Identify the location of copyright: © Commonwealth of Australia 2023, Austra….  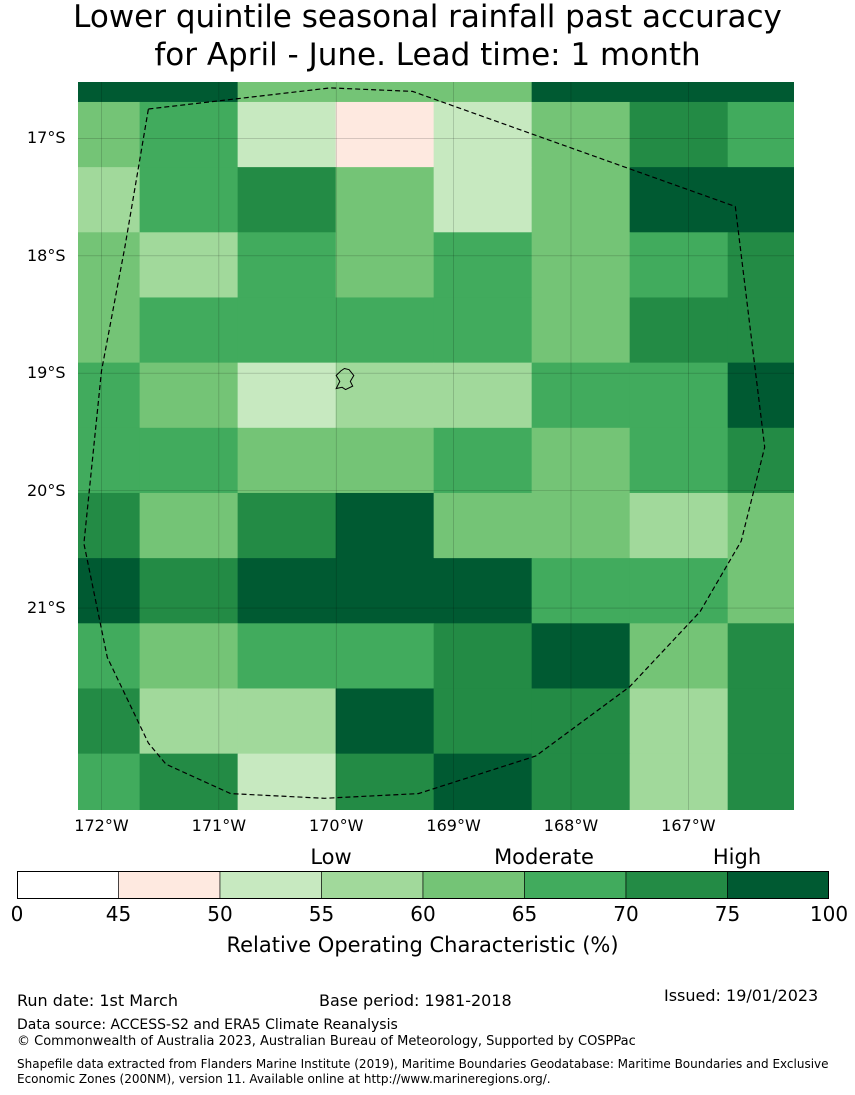
(326, 1041).